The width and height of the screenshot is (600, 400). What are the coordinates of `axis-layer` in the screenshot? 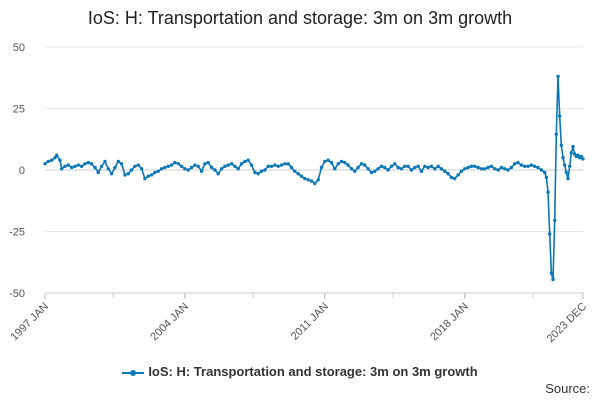 It's located at (314, 295).